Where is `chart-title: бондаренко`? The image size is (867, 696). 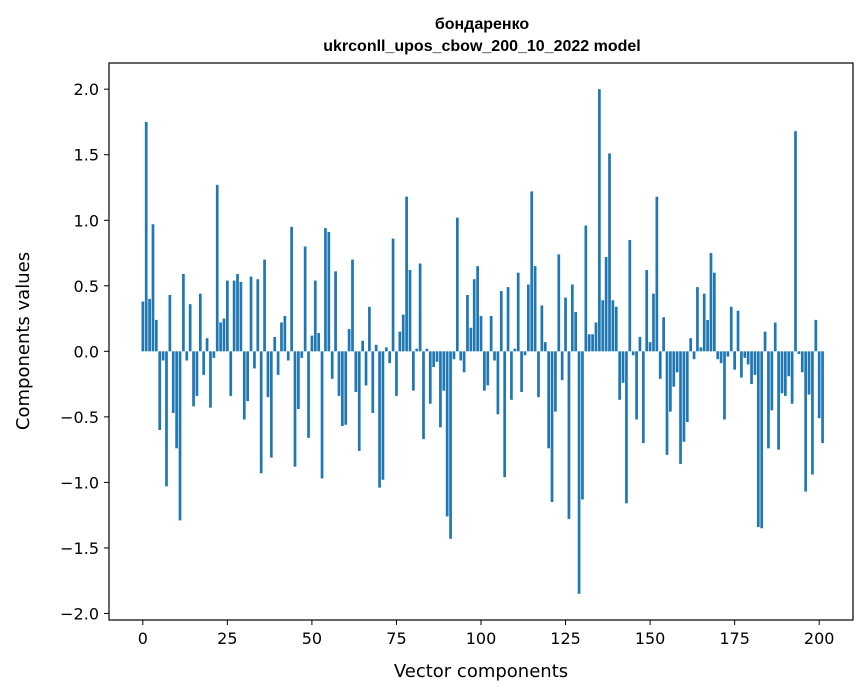
chart-title: бондаренко is located at coordinates (482, 24).